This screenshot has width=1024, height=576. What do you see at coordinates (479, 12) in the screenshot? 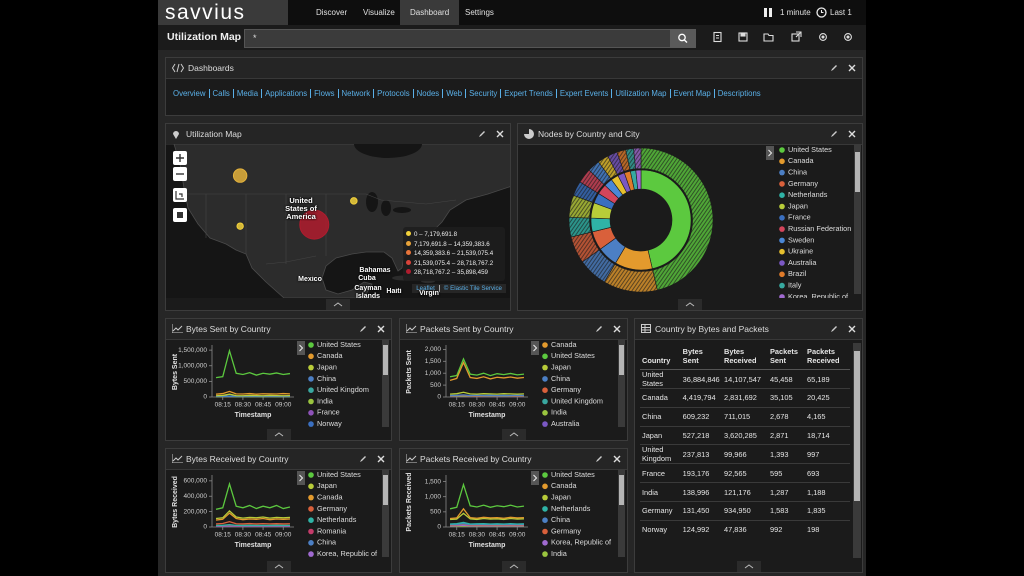
I see `nav-item: Settings` at bounding box center [479, 12].